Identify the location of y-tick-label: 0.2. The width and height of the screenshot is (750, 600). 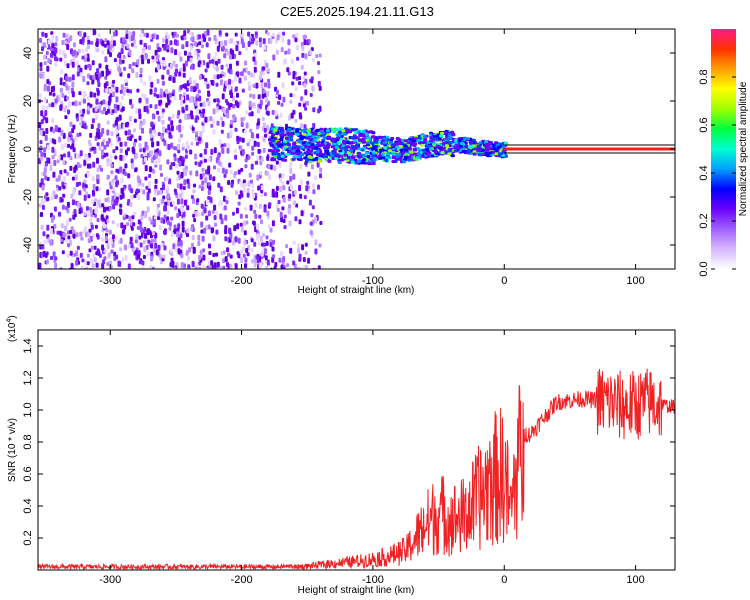
(28, 537).